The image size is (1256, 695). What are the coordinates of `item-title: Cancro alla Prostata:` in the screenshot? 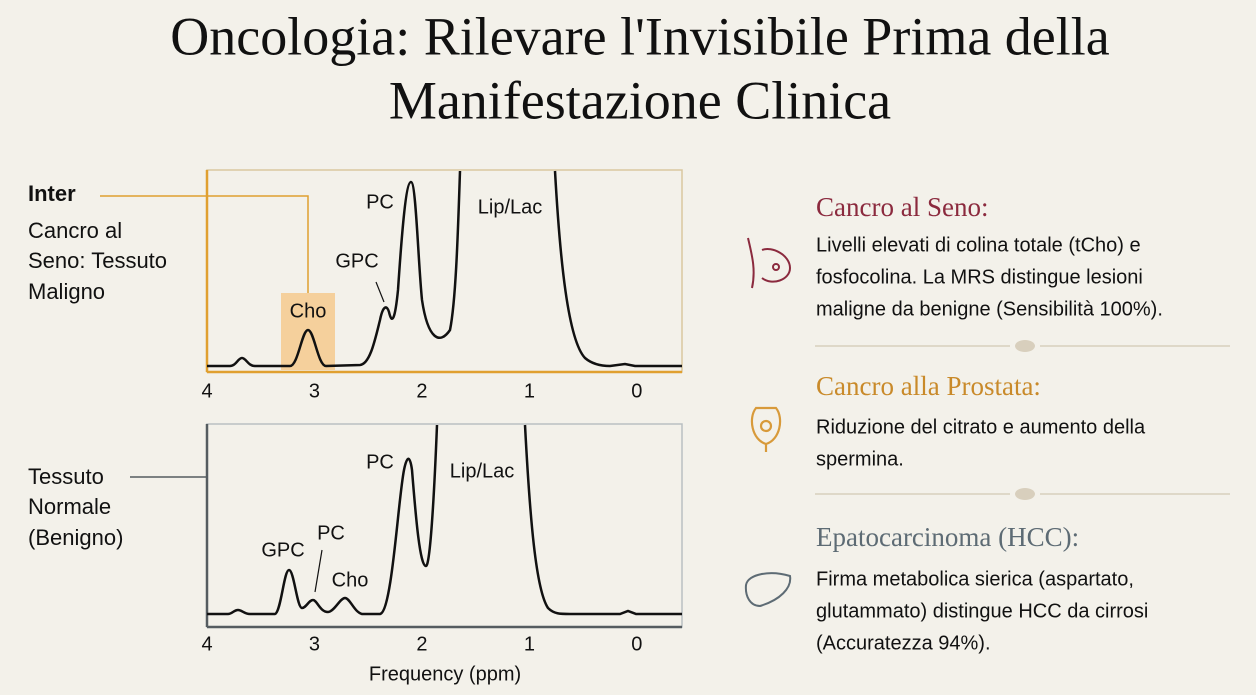 It's located at (928, 386).